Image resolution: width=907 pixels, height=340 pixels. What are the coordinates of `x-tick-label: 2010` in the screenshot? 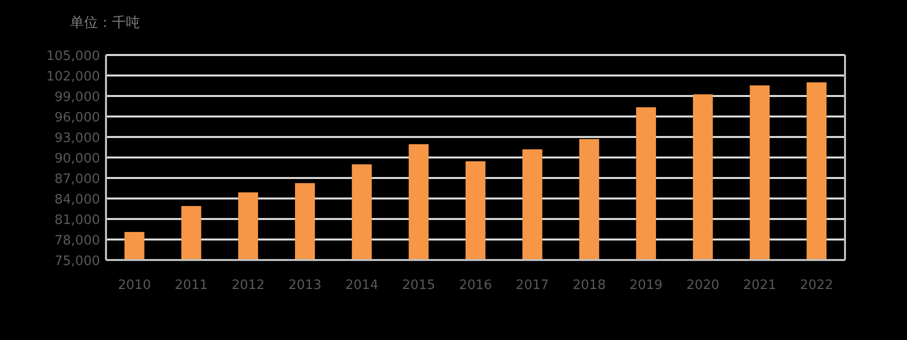 It's located at (134, 285).